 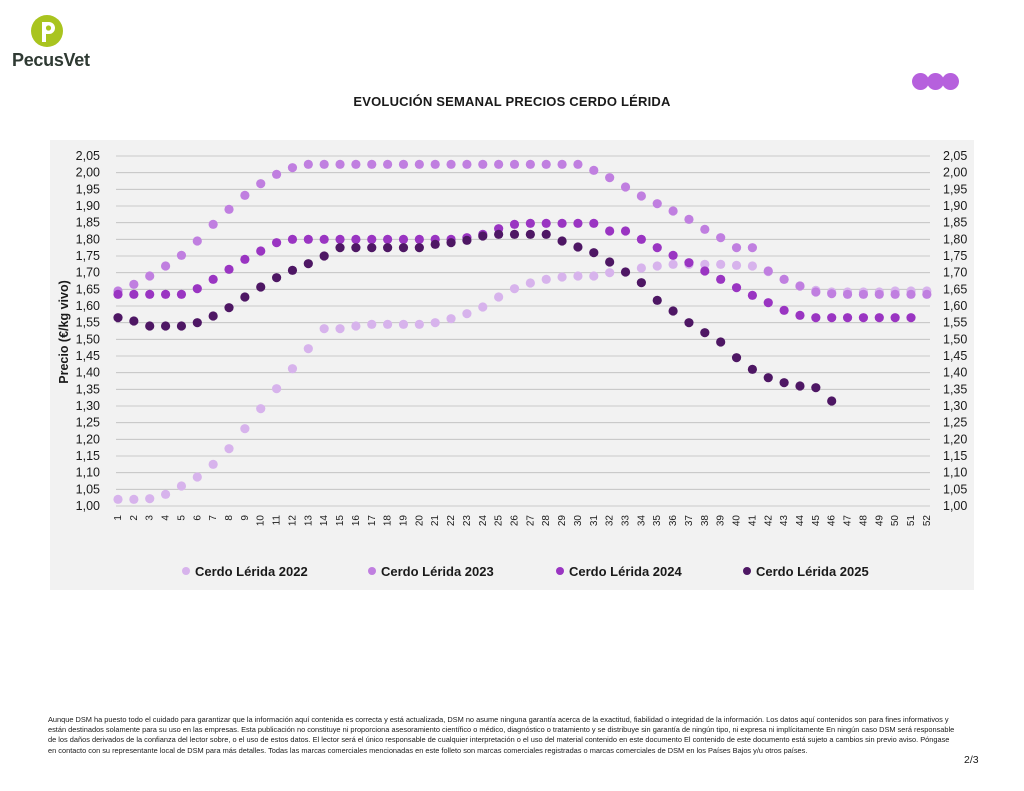 I want to click on y-tick-label-right: 1,35, so click(x=955, y=389).